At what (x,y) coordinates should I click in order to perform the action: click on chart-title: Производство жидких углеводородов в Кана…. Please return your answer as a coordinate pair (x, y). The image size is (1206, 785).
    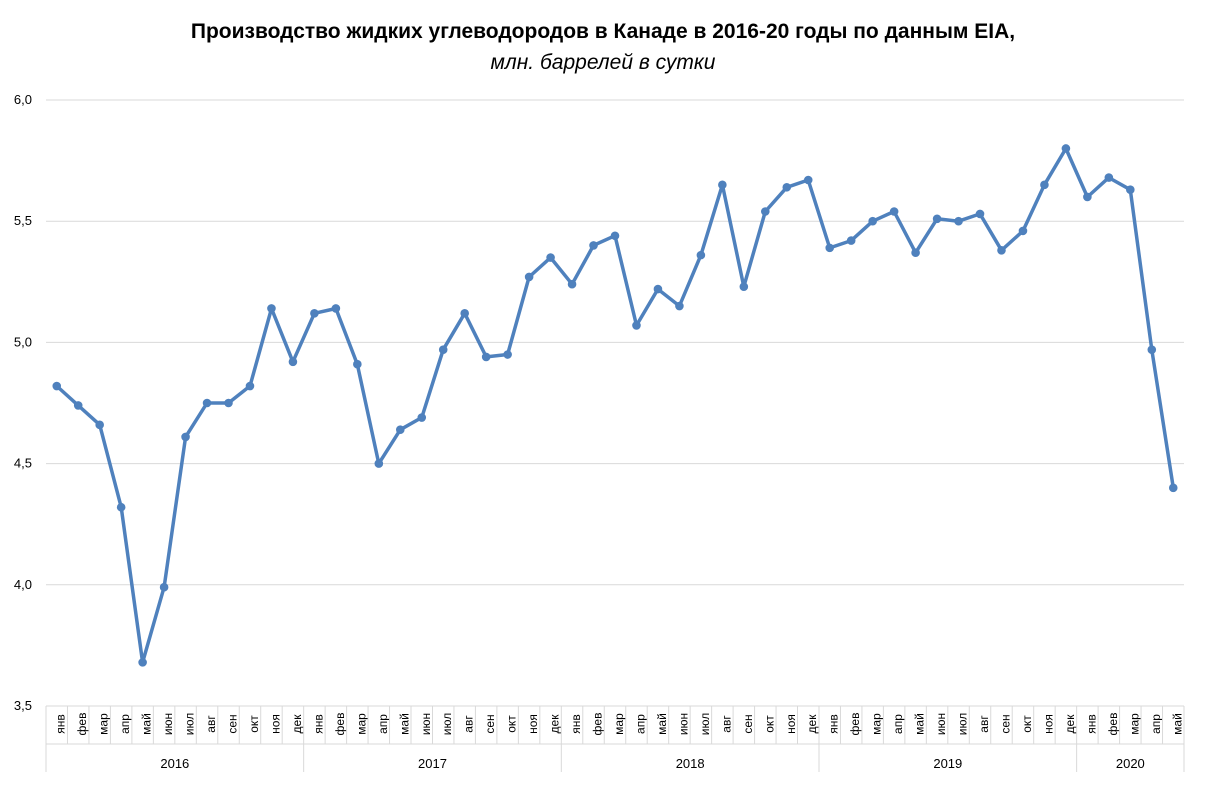
    Looking at the image, I should click on (603, 31).